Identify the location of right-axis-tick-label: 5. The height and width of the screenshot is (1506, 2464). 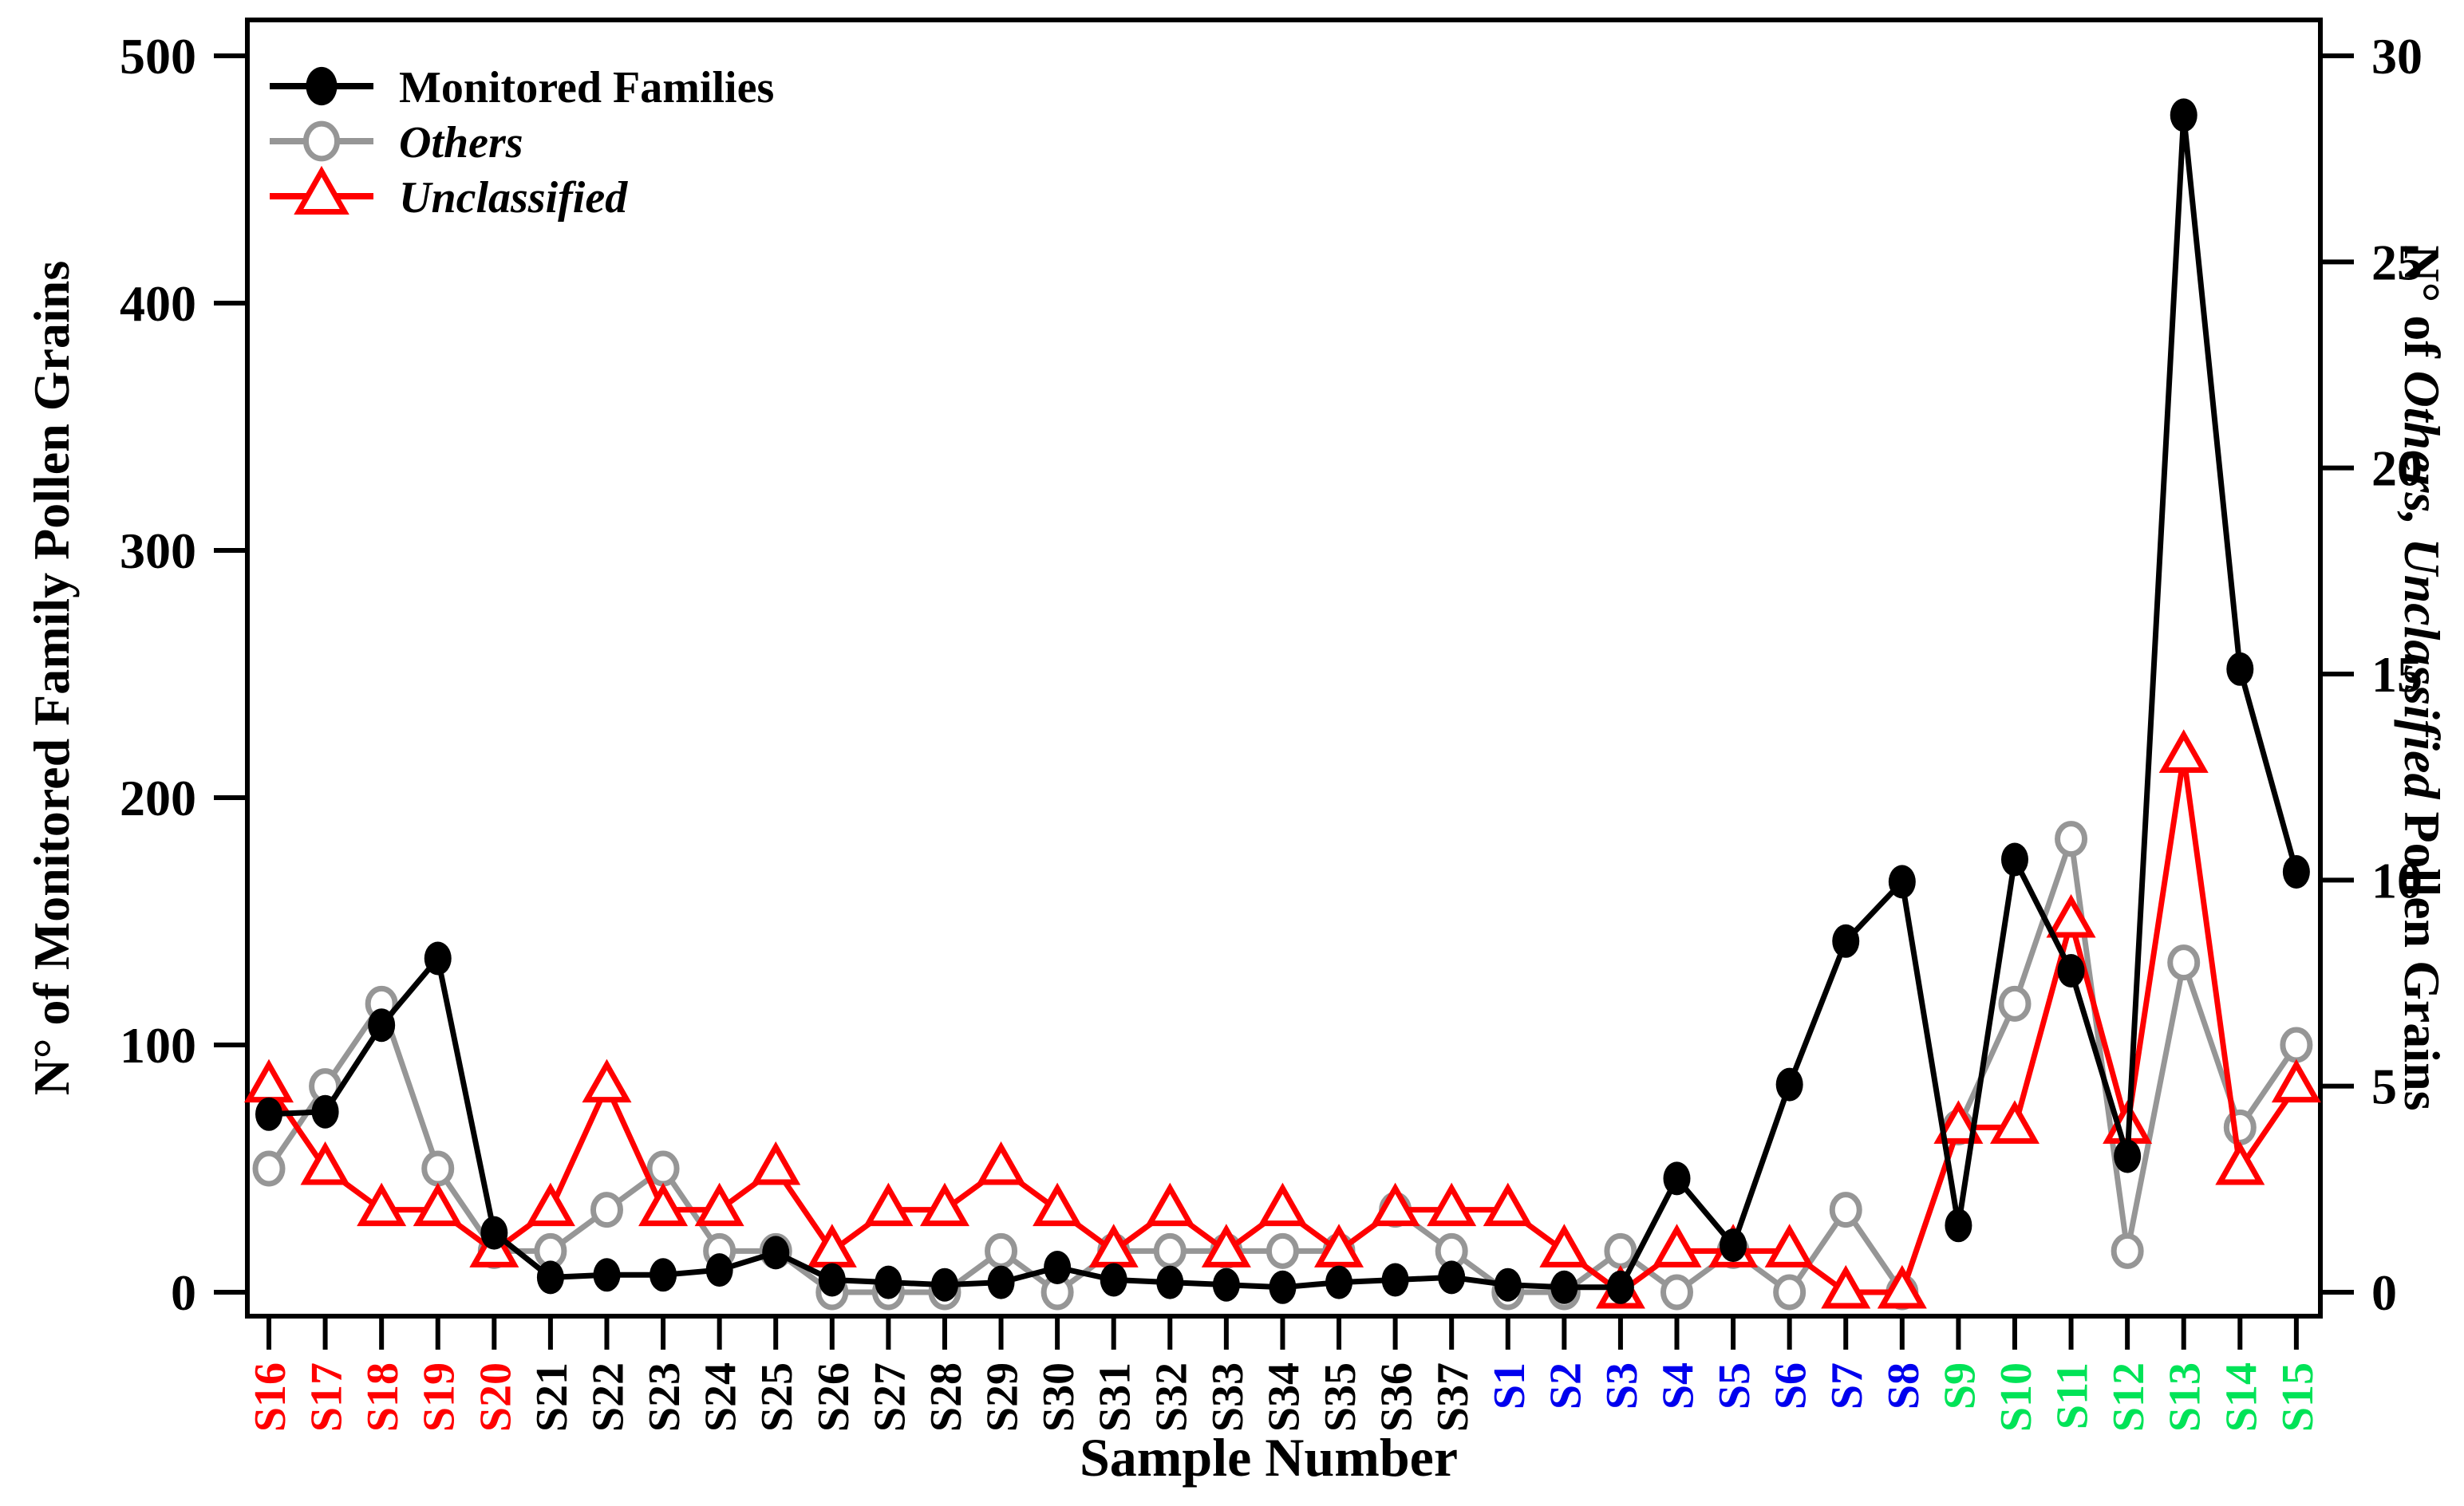
(2384, 1087).